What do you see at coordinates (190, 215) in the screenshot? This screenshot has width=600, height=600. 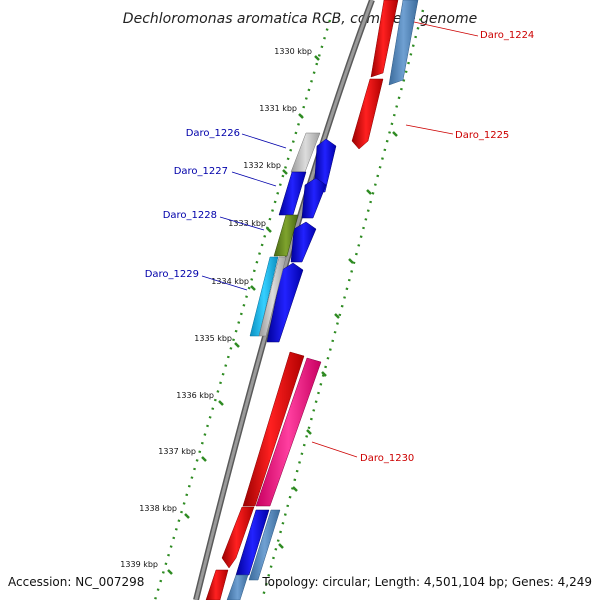 I see `label-daro-1228: Daro_1228` at bounding box center [190, 215].